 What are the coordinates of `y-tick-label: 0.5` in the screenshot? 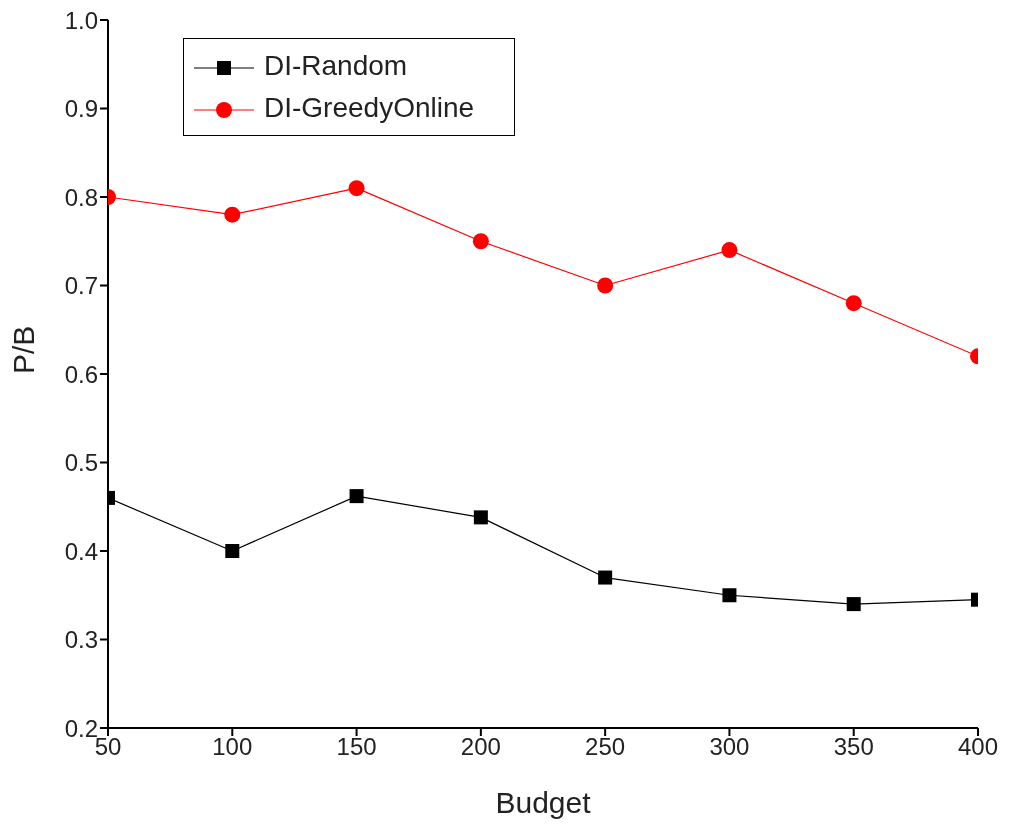 It's located at (81, 463).